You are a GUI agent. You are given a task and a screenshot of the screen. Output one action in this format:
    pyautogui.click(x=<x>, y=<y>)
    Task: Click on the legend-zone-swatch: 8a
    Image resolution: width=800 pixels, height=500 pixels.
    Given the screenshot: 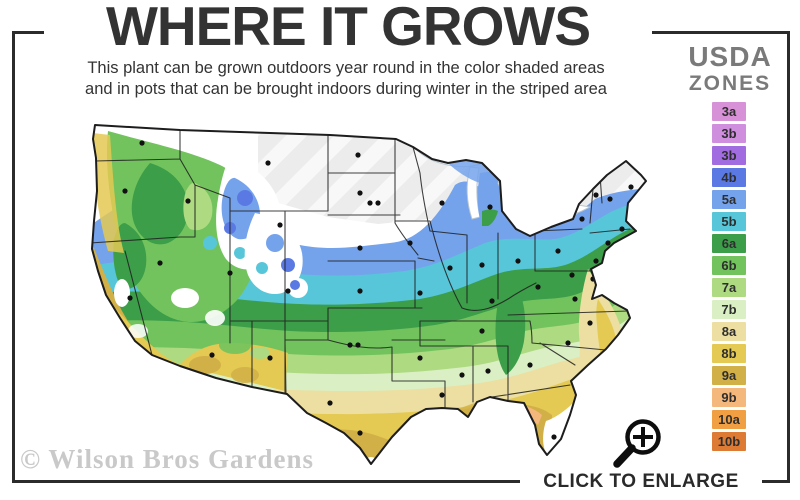 What is the action you would take?
    pyautogui.click(x=729, y=331)
    